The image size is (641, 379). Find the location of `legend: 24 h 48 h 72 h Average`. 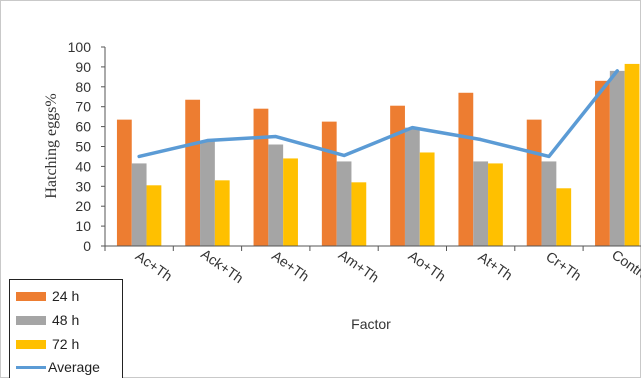

legend: 24 h 48 h 72 h Average is located at coordinates (66, 328).